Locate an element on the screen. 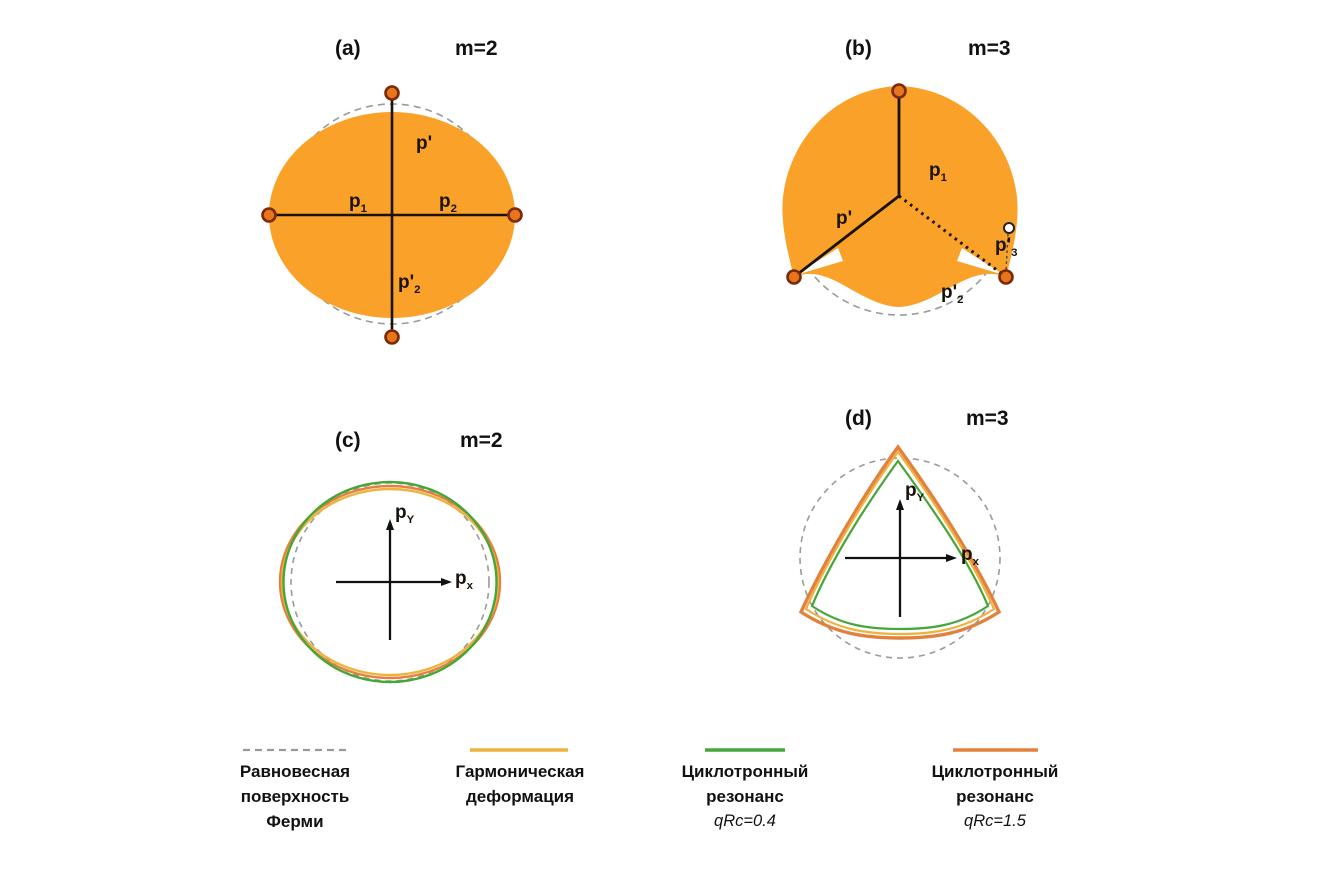  label-p3-prime-b: p'3 is located at coordinates (1006, 247).